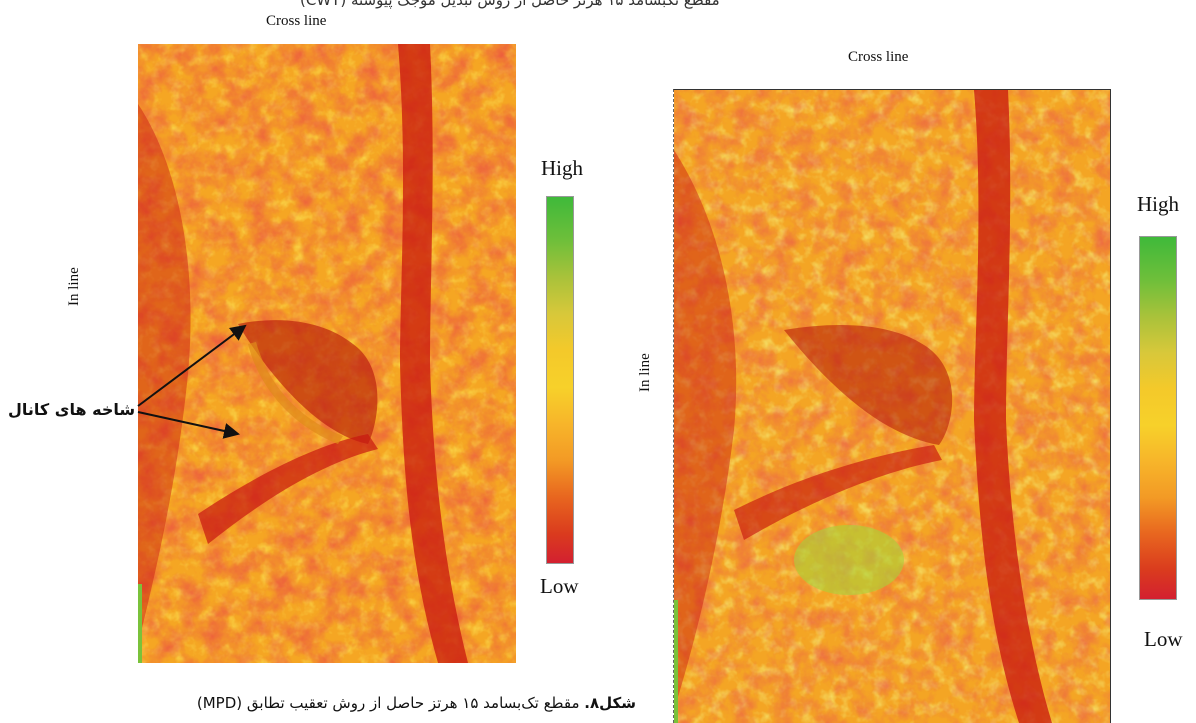 The image size is (1196, 723). I want to click on channel-branches-annotation: شاخه های کانال, so click(72, 409).